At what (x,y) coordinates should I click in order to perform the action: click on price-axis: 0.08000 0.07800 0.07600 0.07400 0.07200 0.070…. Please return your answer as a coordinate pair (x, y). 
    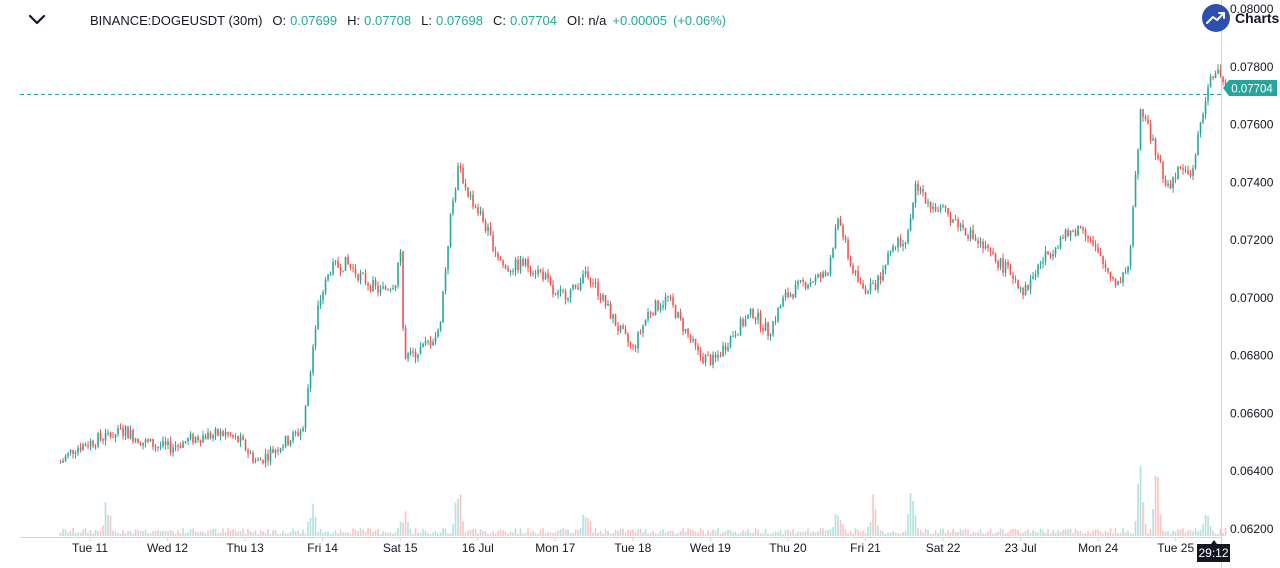
    Looking at the image, I should click on (1252, 269).